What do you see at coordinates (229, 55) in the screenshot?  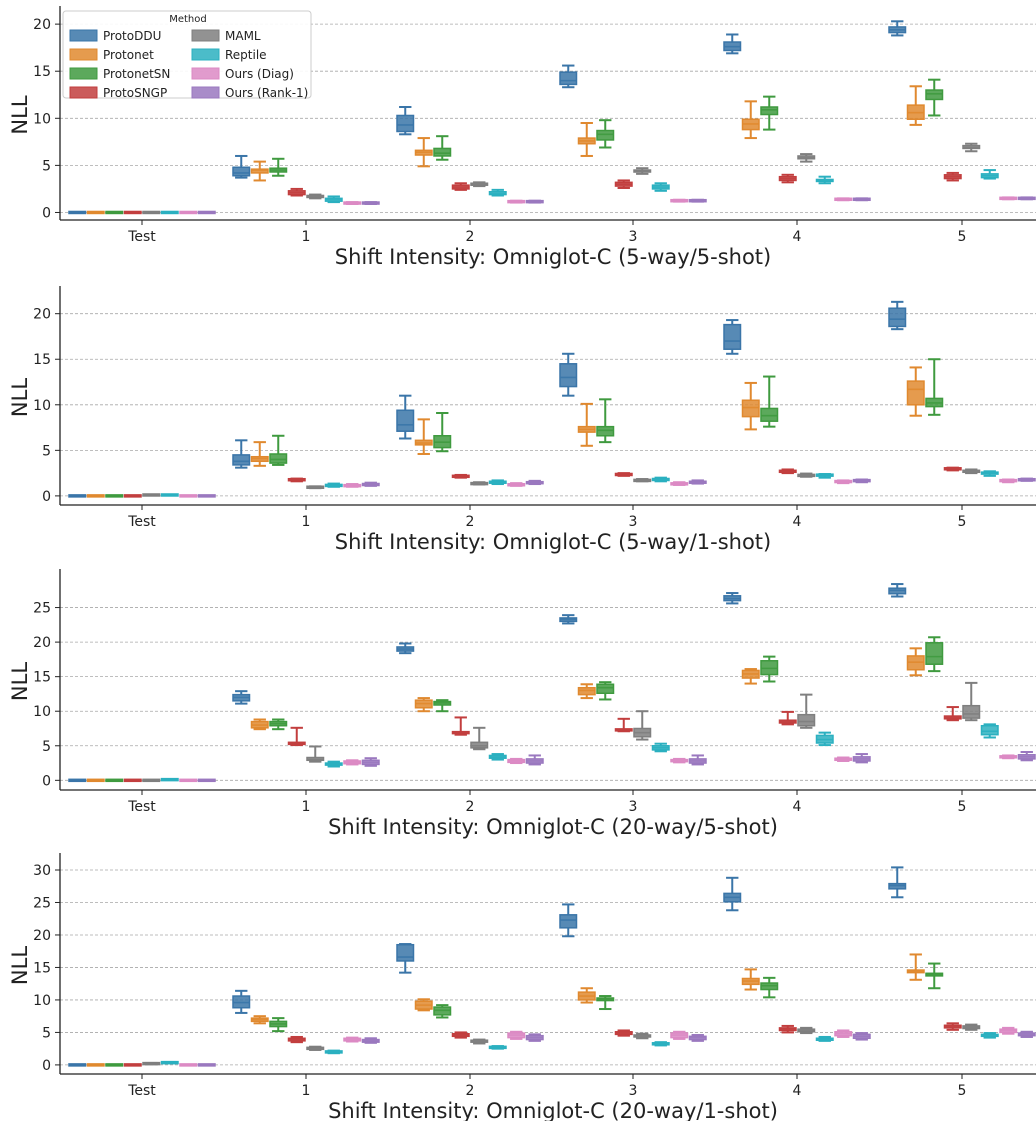 I see `legend-item-reptile: Reptile` at bounding box center [229, 55].